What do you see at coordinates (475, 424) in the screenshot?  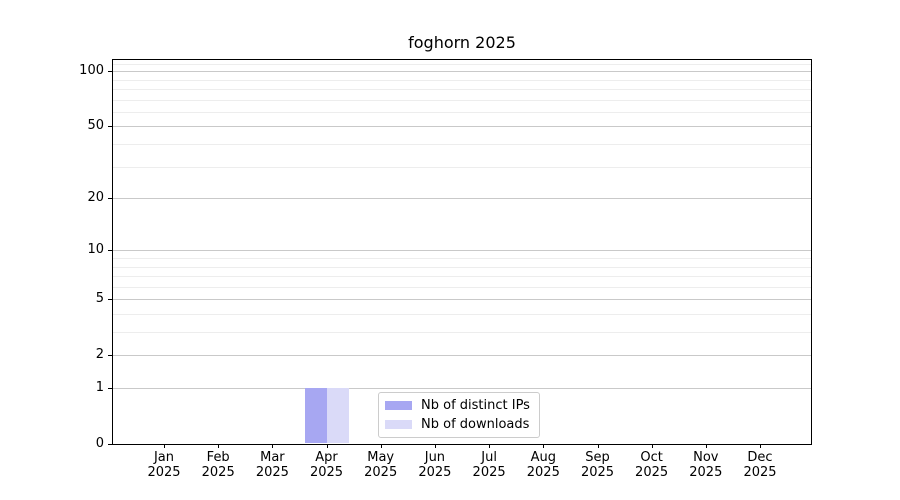 I see `legend-label-downloads: Nb of downloads` at bounding box center [475, 424].